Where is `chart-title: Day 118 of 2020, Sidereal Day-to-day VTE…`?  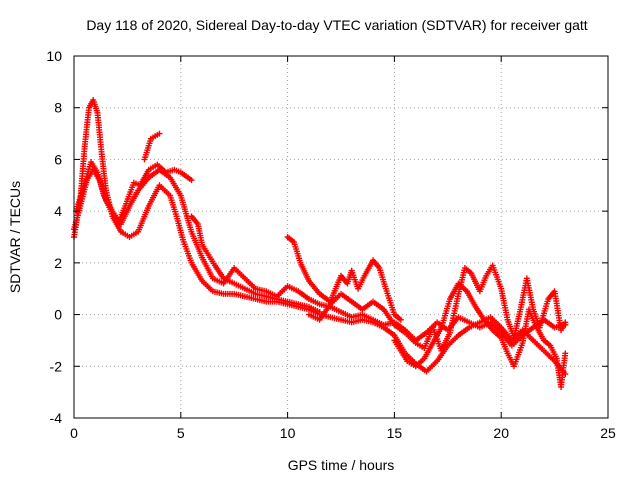
chart-title: Day 118 of 2020, Sidereal Day-to-day VTE… is located at coordinates (336, 25).